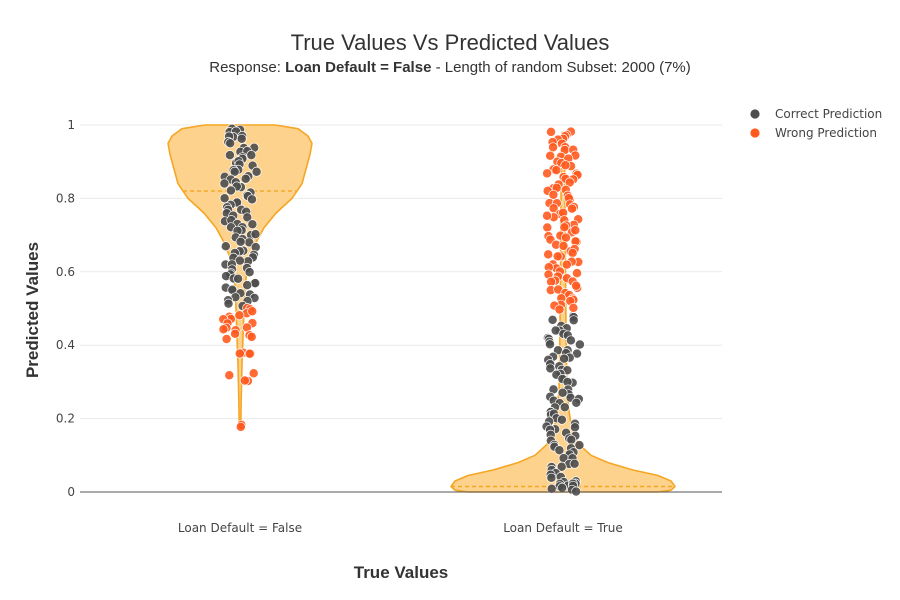 The image size is (900, 600). What do you see at coordinates (71, 492) in the screenshot?
I see `y-tick-label: 0` at bounding box center [71, 492].